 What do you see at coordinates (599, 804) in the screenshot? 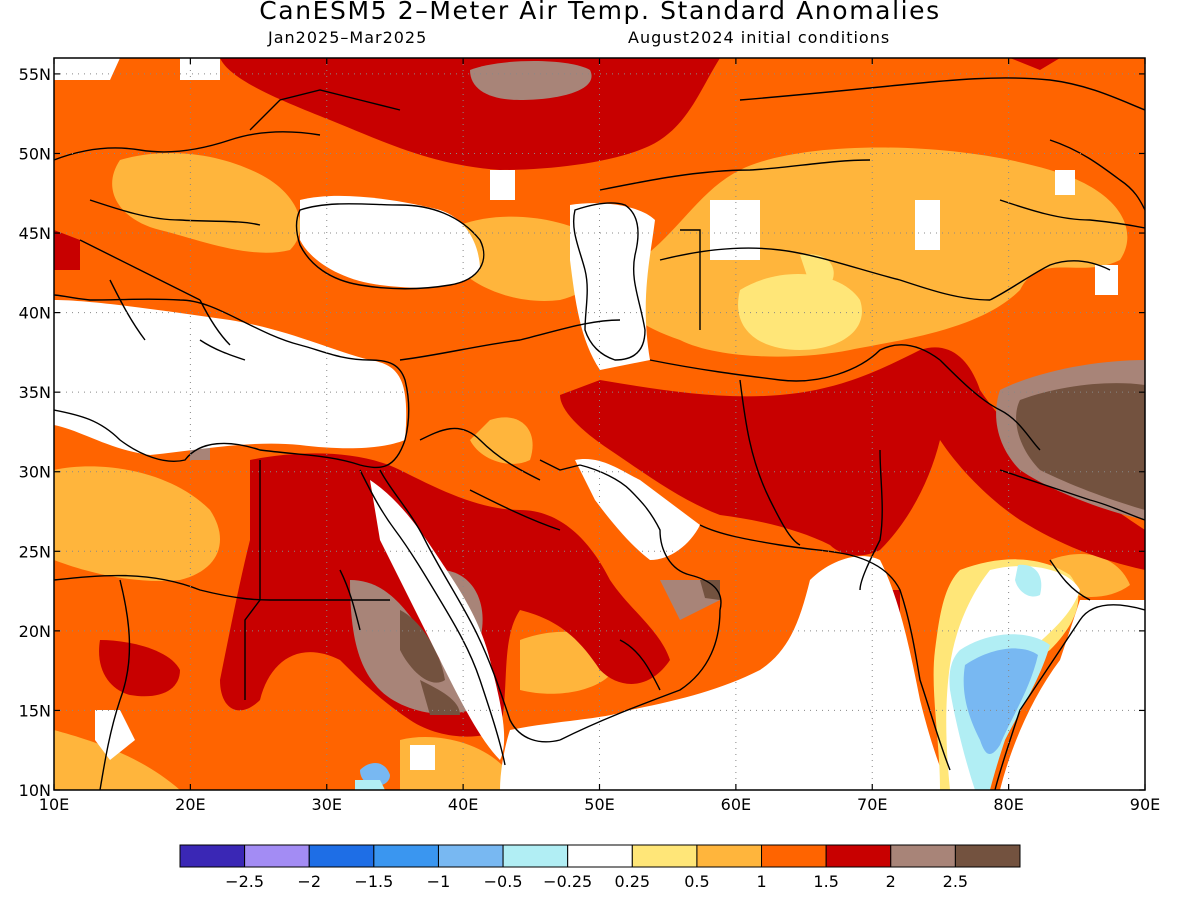
I see `lon-tick-label: 50E` at bounding box center [599, 804].